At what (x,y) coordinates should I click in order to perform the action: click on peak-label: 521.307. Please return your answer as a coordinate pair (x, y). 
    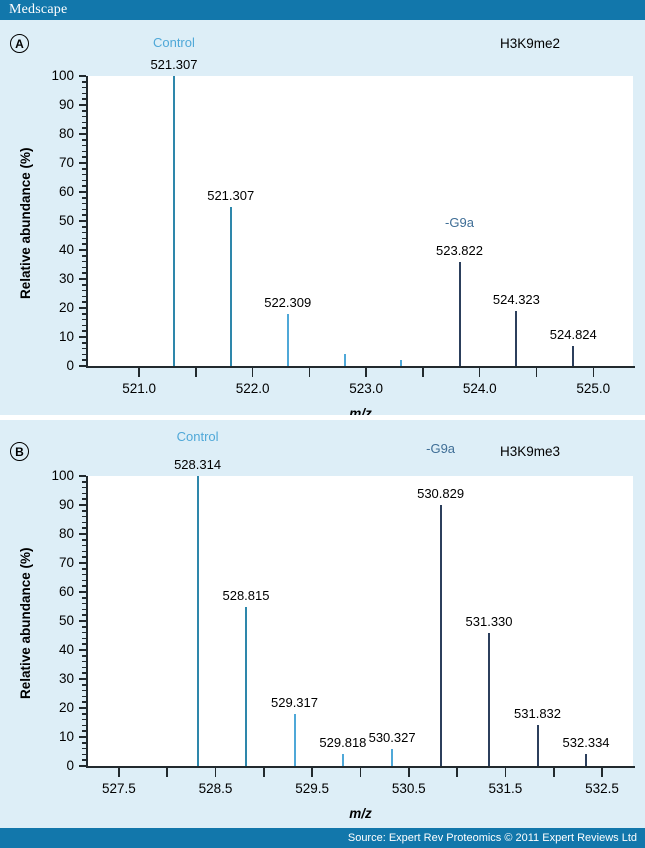
    Looking at the image, I should click on (231, 195).